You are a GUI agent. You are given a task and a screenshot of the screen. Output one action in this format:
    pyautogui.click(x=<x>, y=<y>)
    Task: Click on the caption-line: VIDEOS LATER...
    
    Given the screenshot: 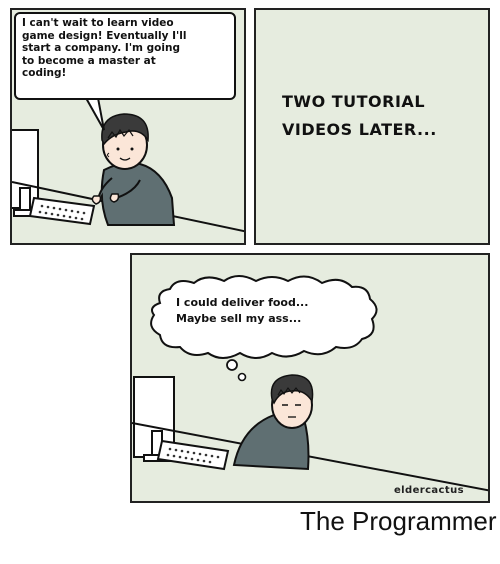 What is the action you would take?
    pyautogui.click(x=359, y=129)
    